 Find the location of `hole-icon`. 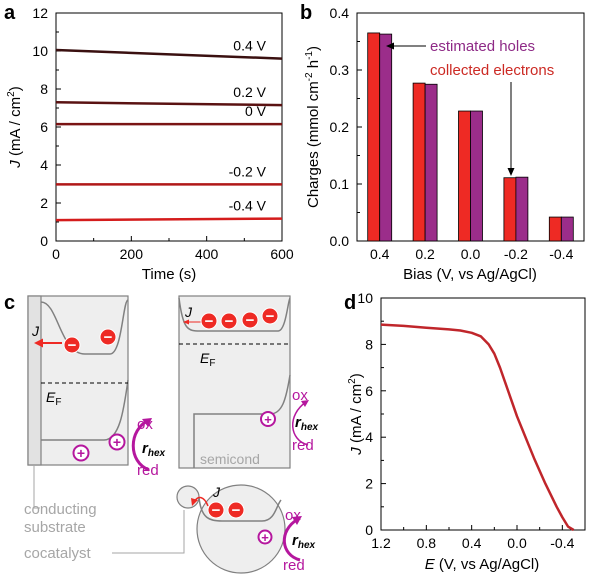

hole-icon is located at coordinates (81, 453).